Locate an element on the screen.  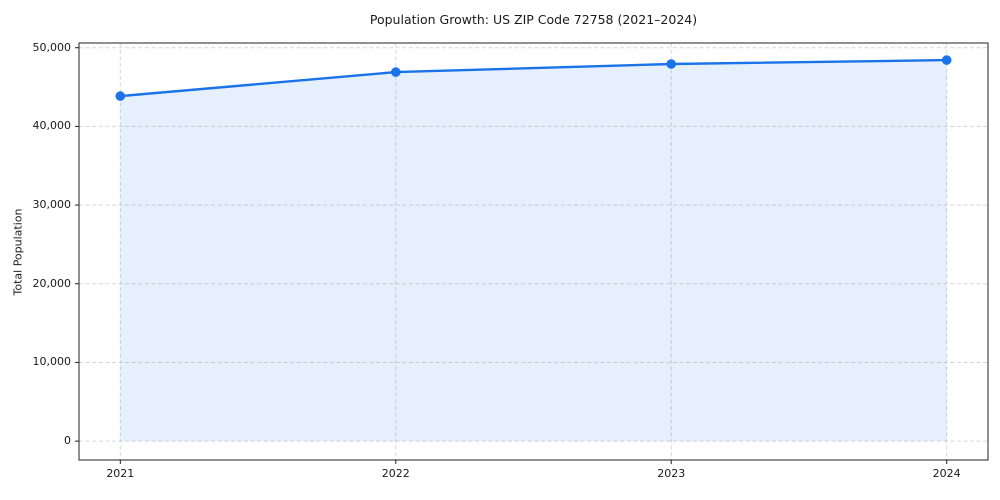
x-tick-label: 2023 is located at coordinates (671, 473).